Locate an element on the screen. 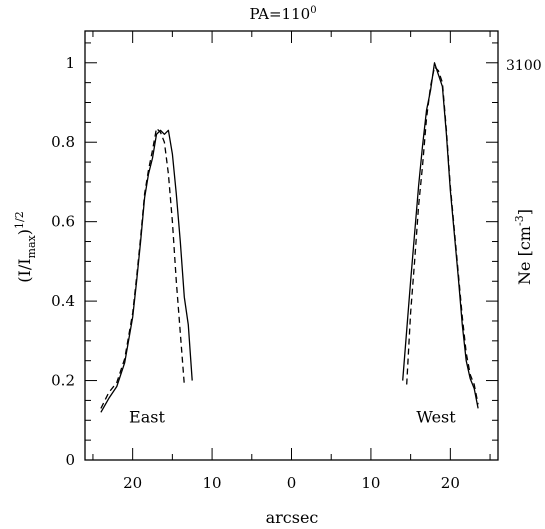  y-tick-label: 0.4 is located at coordinates (63, 301).